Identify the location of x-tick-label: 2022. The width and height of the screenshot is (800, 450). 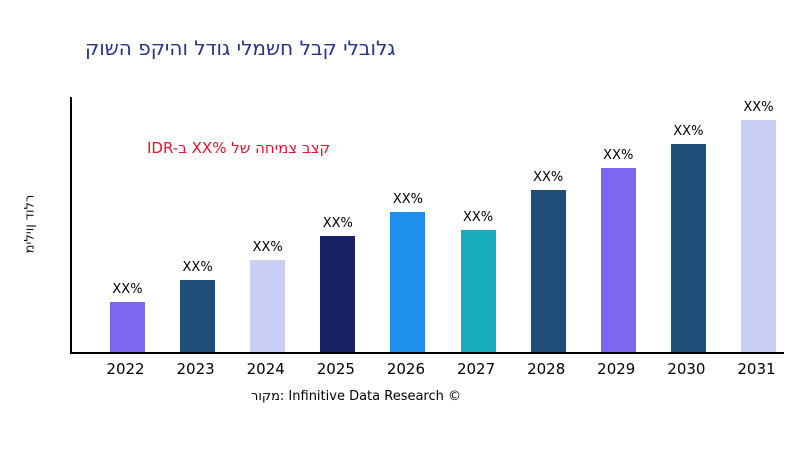
(125, 369).